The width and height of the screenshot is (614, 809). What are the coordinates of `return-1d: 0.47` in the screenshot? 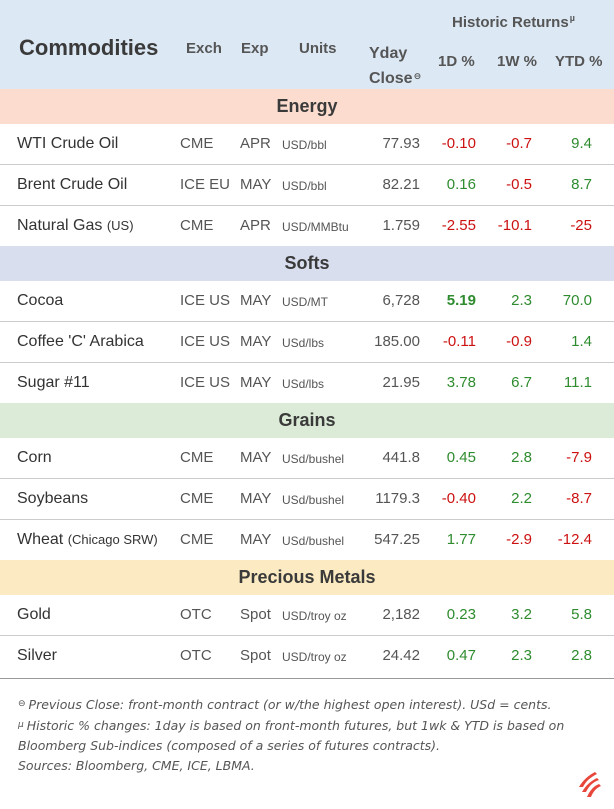 It's located at (461, 655).